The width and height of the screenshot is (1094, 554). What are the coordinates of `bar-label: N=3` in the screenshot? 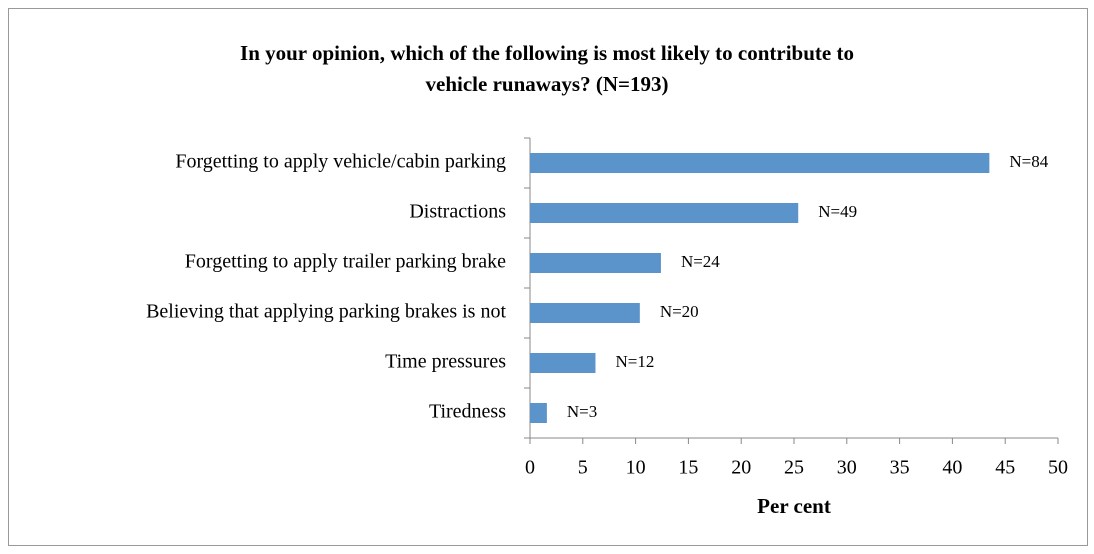 It's located at (582, 411).